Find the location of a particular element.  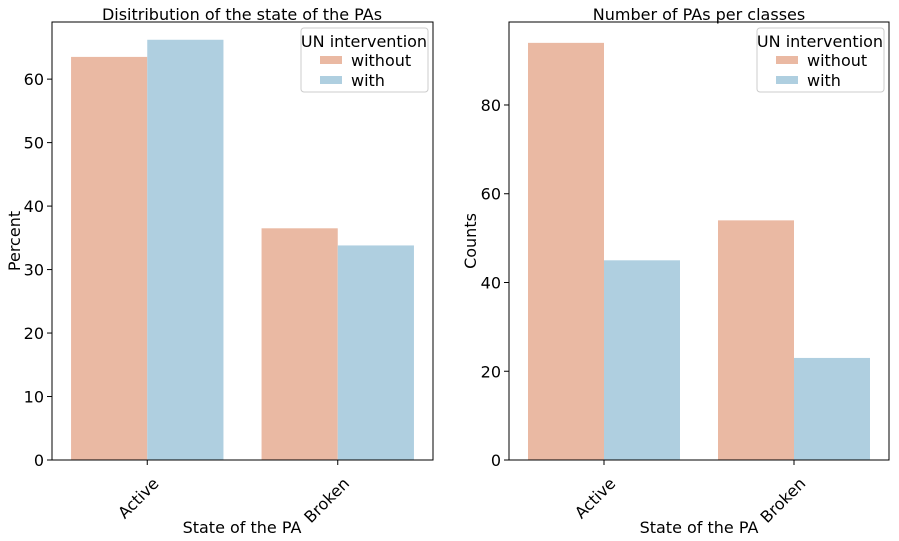

y-axis-label: Percent is located at coordinates (14, 241).